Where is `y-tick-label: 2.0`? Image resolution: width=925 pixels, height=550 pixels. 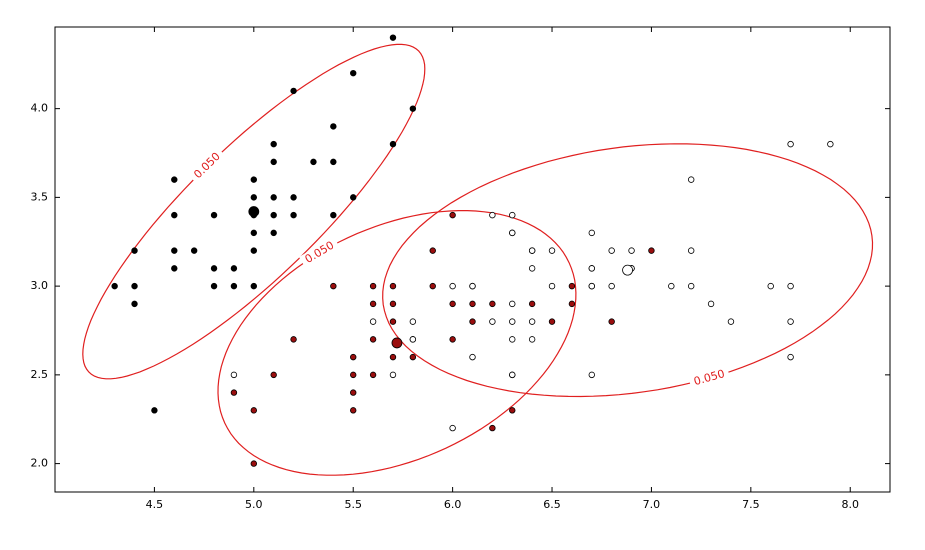 y-tick-label: 2.0 is located at coordinates (40, 463).